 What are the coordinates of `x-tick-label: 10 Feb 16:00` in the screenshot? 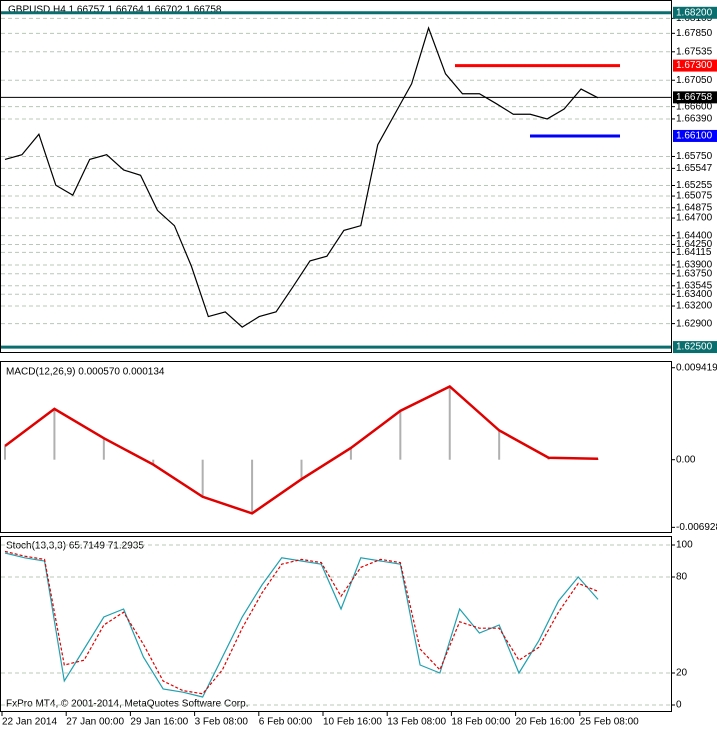 It's located at (352, 722).